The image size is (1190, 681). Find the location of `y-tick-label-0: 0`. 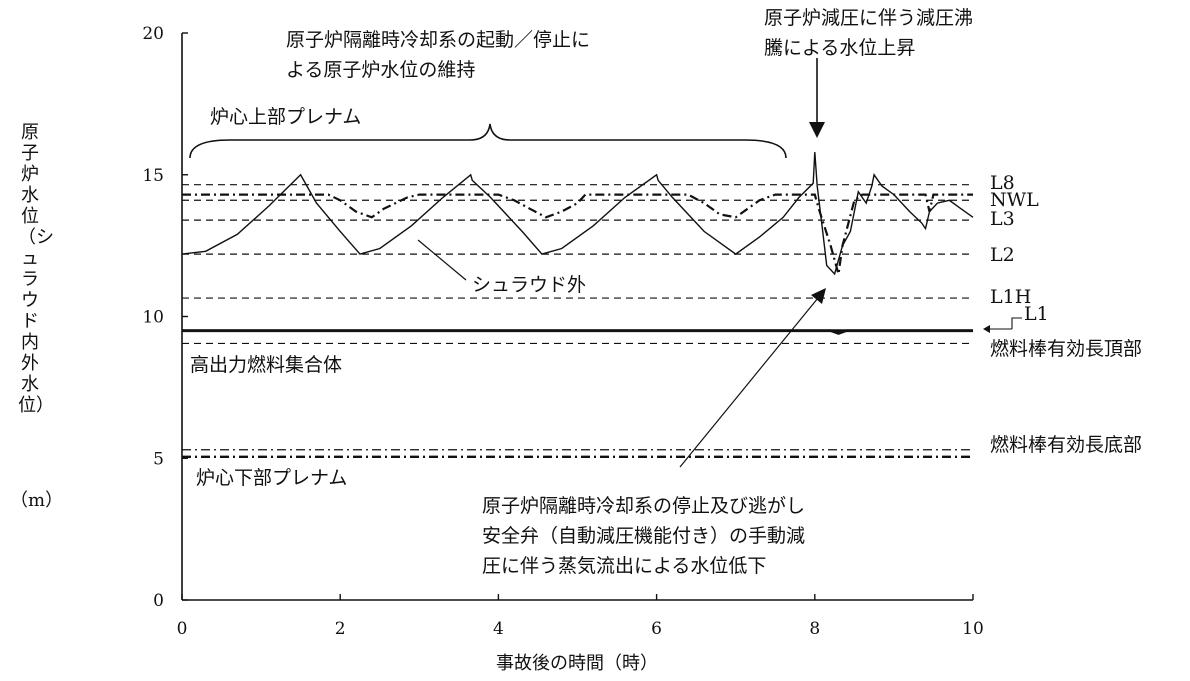

y-tick-label-0: 0 is located at coordinates (158, 601).